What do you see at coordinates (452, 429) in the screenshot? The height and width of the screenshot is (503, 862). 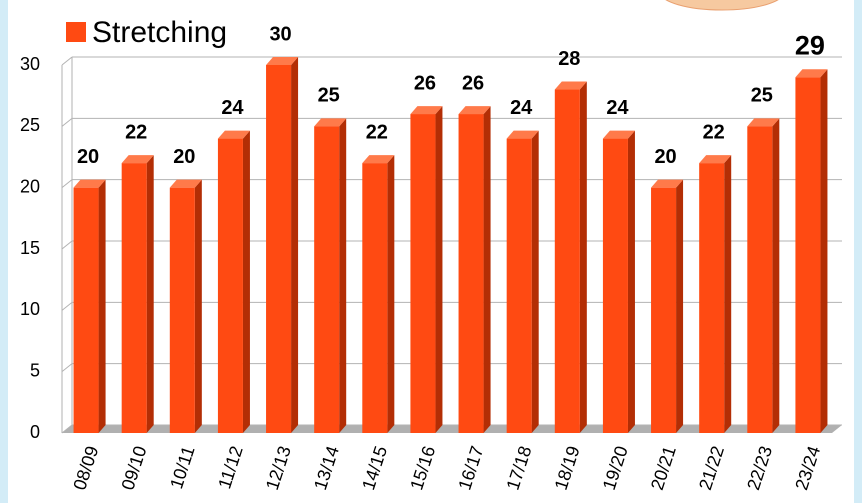 I see `floor` at bounding box center [452, 429].